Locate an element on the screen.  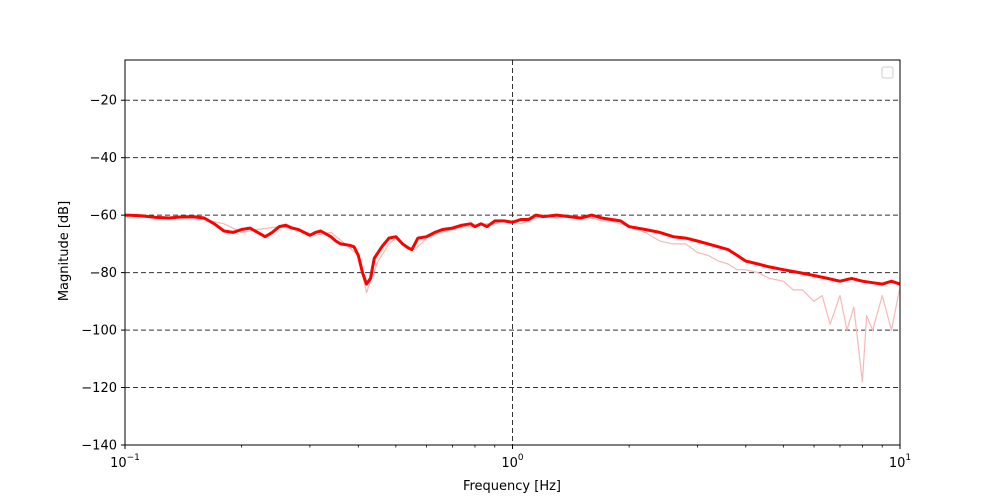
y-tick-label: −20 is located at coordinates (103, 101).